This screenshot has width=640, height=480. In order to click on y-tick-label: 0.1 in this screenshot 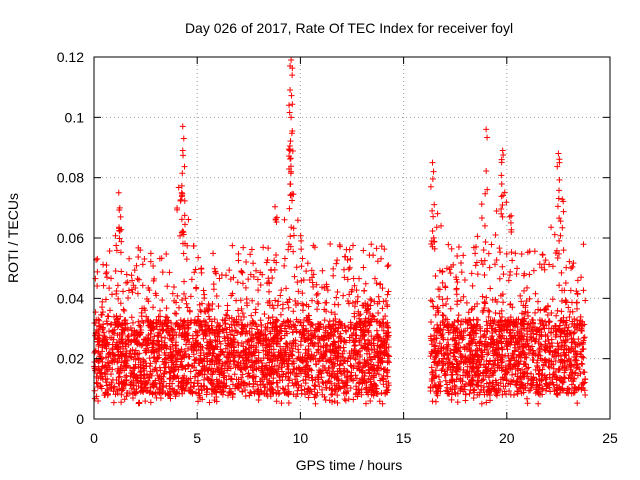, I will do `click(75, 117)`.